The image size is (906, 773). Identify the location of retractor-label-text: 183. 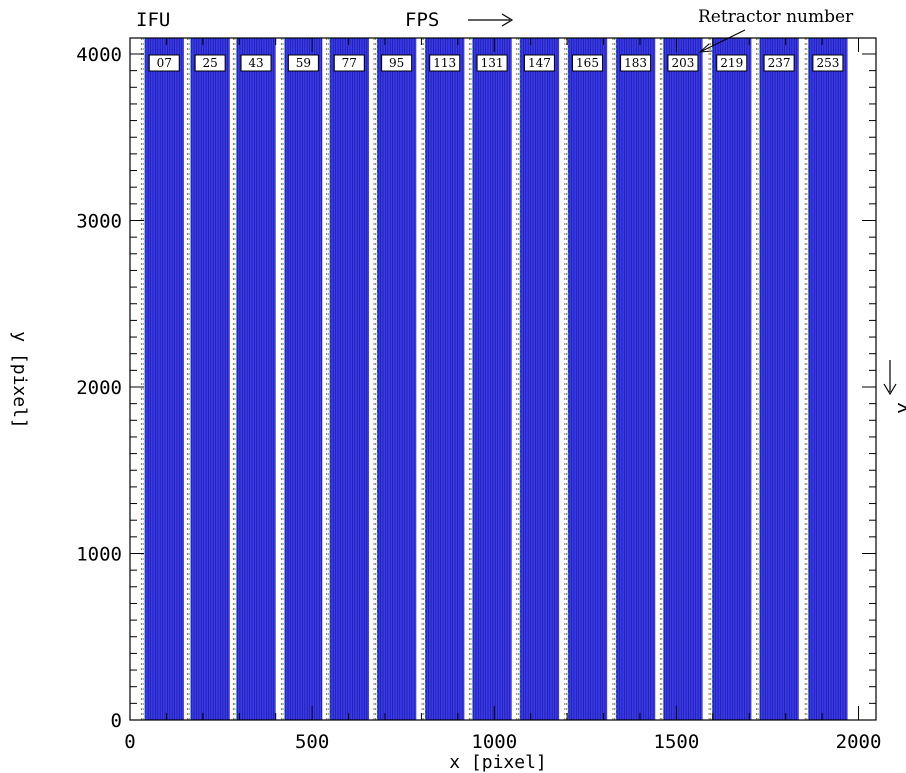
(635, 63).